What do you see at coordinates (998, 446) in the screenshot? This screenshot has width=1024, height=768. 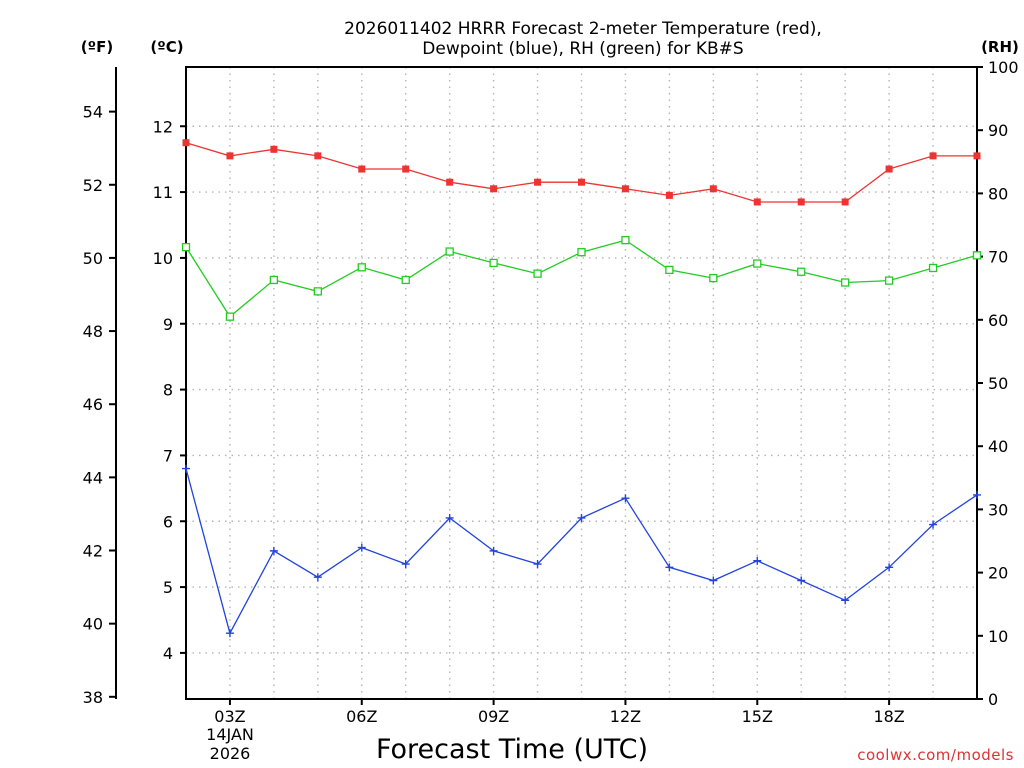 I see `rh-tick-label: 40` at bounding box center [998, 446].